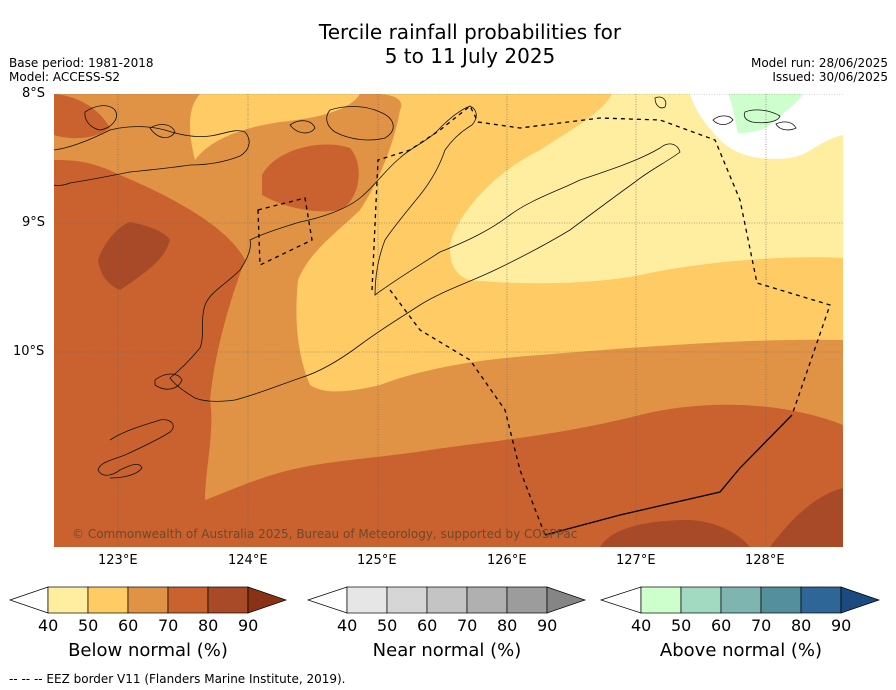 Image resolution: width=896 pixels, height=690 pixels. Describe the element at coordinates (765, 560) in the screenshot. I see `lon-label-128e: 128°E` at that location.